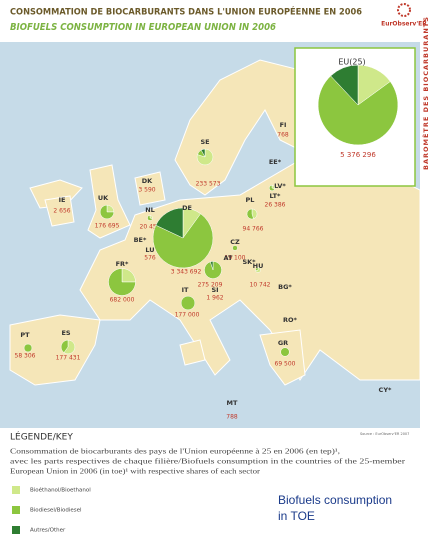 The width and height of the screenshot is (435, 536). Describe the element at coordinates (285, 364) in the screenshot. I see `country-value: 69 500` at that location.